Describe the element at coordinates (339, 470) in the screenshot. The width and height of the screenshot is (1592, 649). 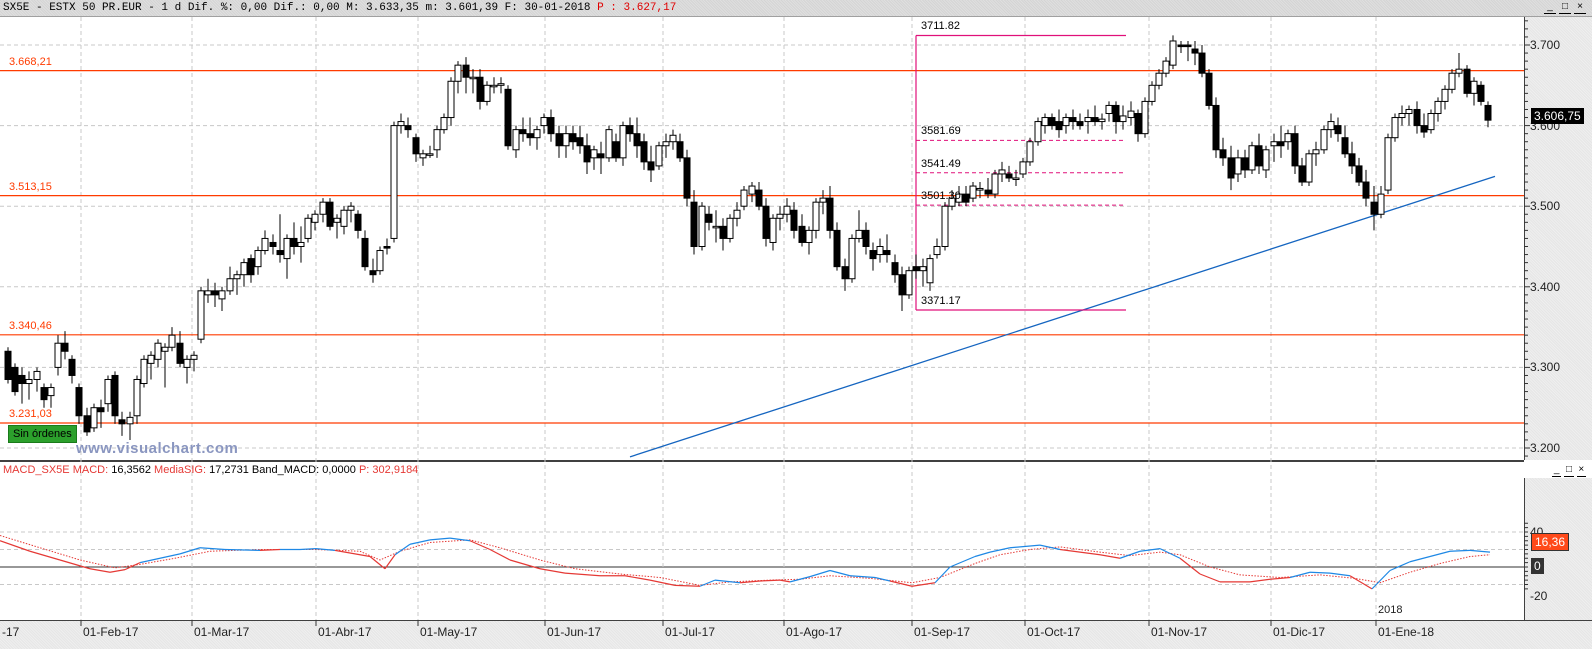
I see `band-value: 0,0000` at that location.